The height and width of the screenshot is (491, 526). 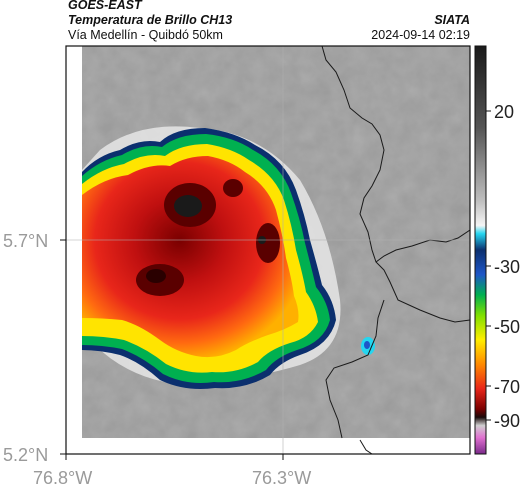 I want to click on lon-tick-label: 76.8°W, so click(x=62, y=478).